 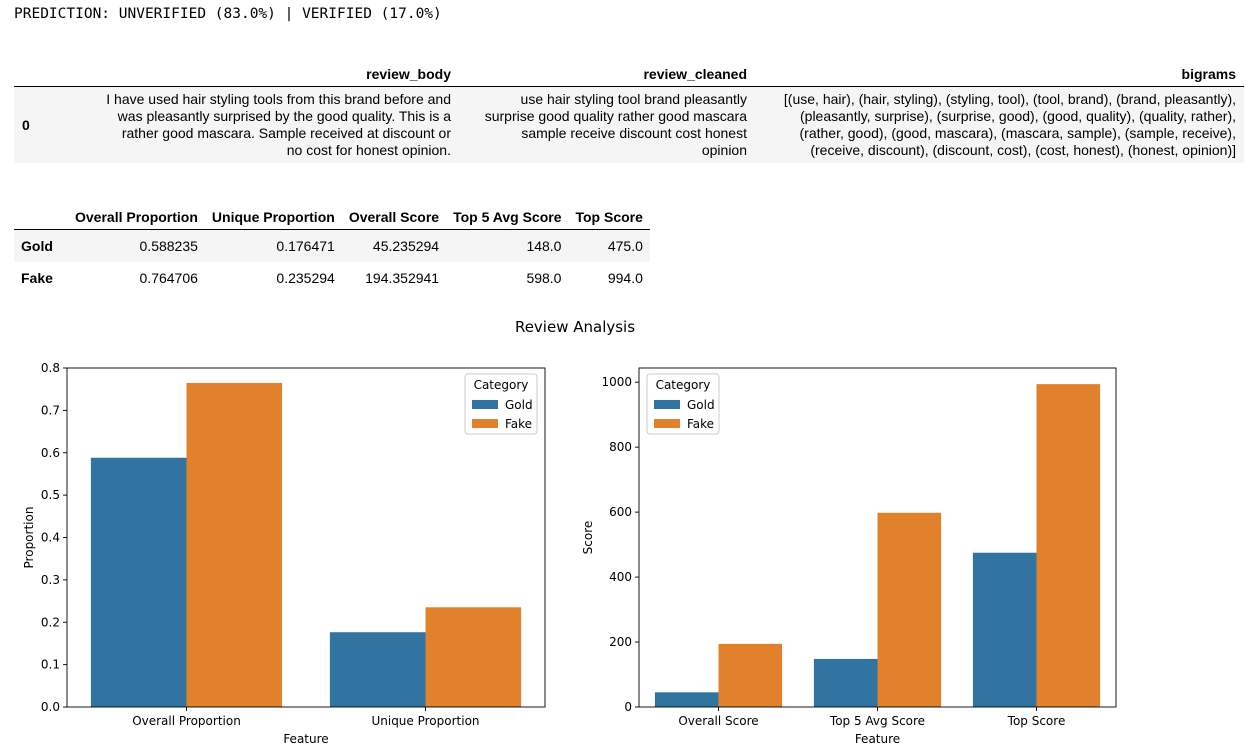 I want to click on table-cell: 0.176471, so click(x=305, y=246).